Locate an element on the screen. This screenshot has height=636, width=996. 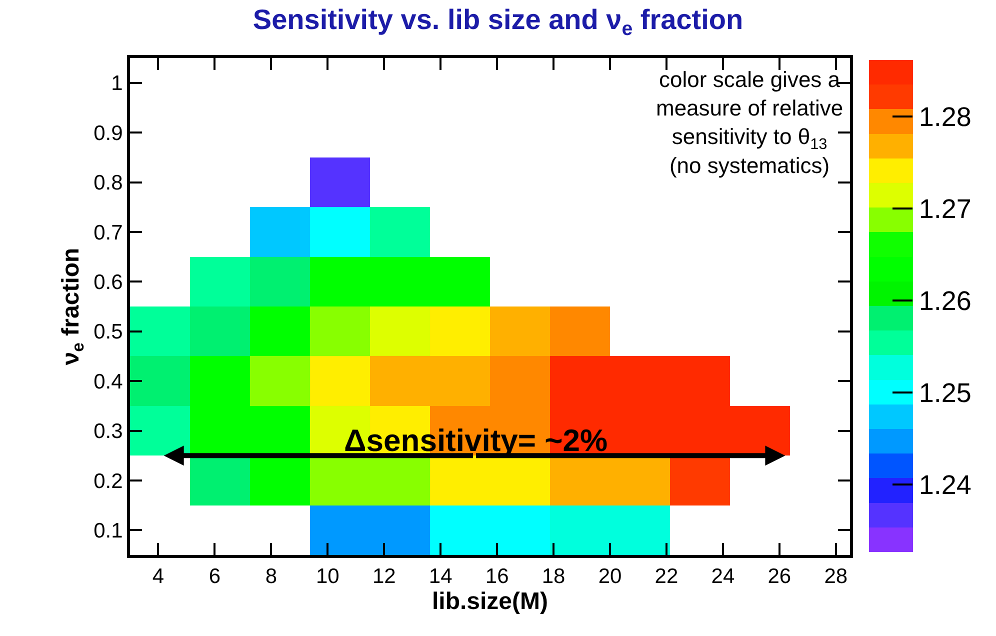
x-tick-label: 12 is located at coordinates (384, 576).